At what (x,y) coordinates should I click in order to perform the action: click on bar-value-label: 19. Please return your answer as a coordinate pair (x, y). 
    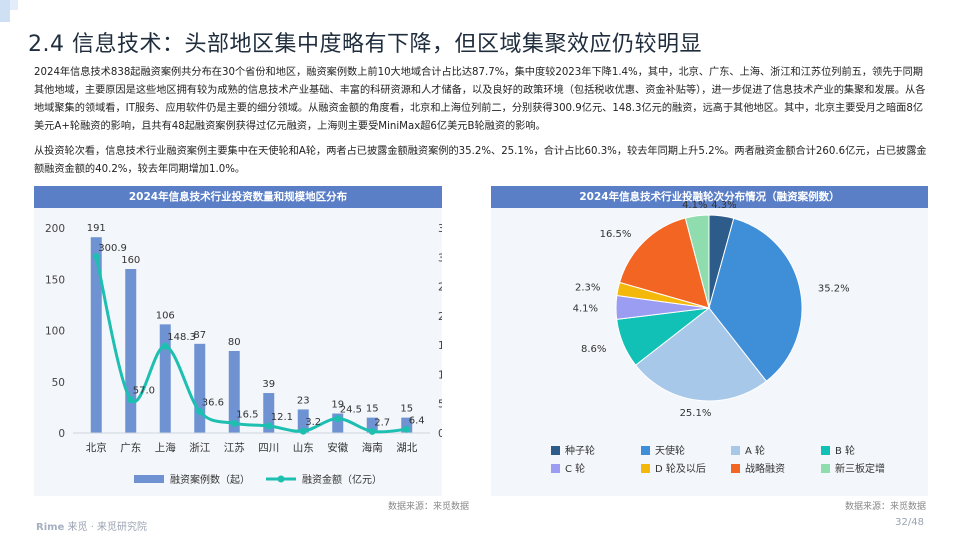
    Looking at the image, I should click on (337, 405).